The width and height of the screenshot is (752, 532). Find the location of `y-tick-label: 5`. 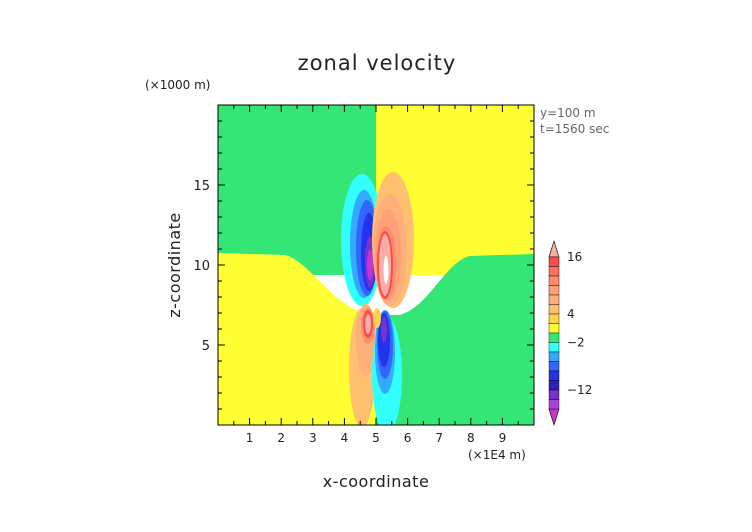

y-tick-label: 5 is located at coordinates (206, 346).